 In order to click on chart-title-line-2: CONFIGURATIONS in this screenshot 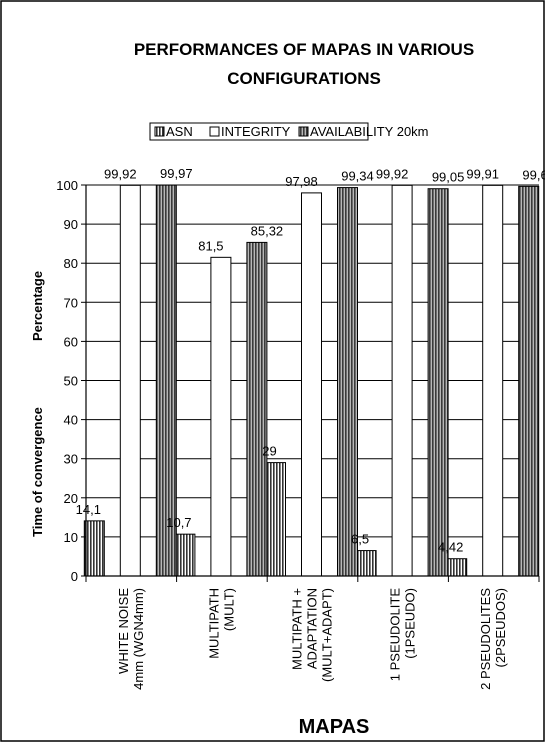, I will do `click(304, 78)`.